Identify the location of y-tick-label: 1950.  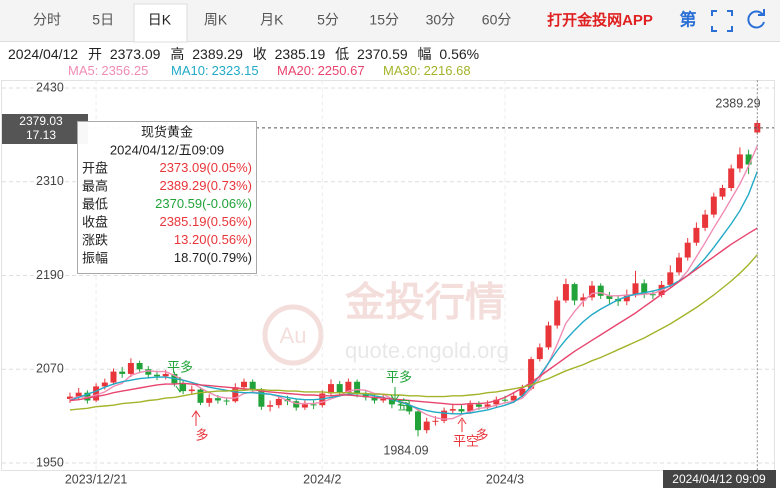
(50, 462).